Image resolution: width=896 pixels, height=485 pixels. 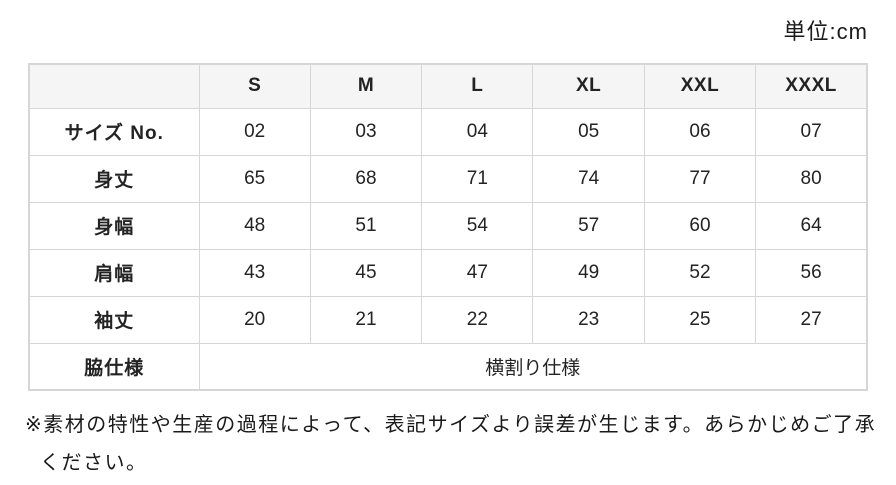 I want to click on size-value-cell: 20, so click(x=254, y=319).